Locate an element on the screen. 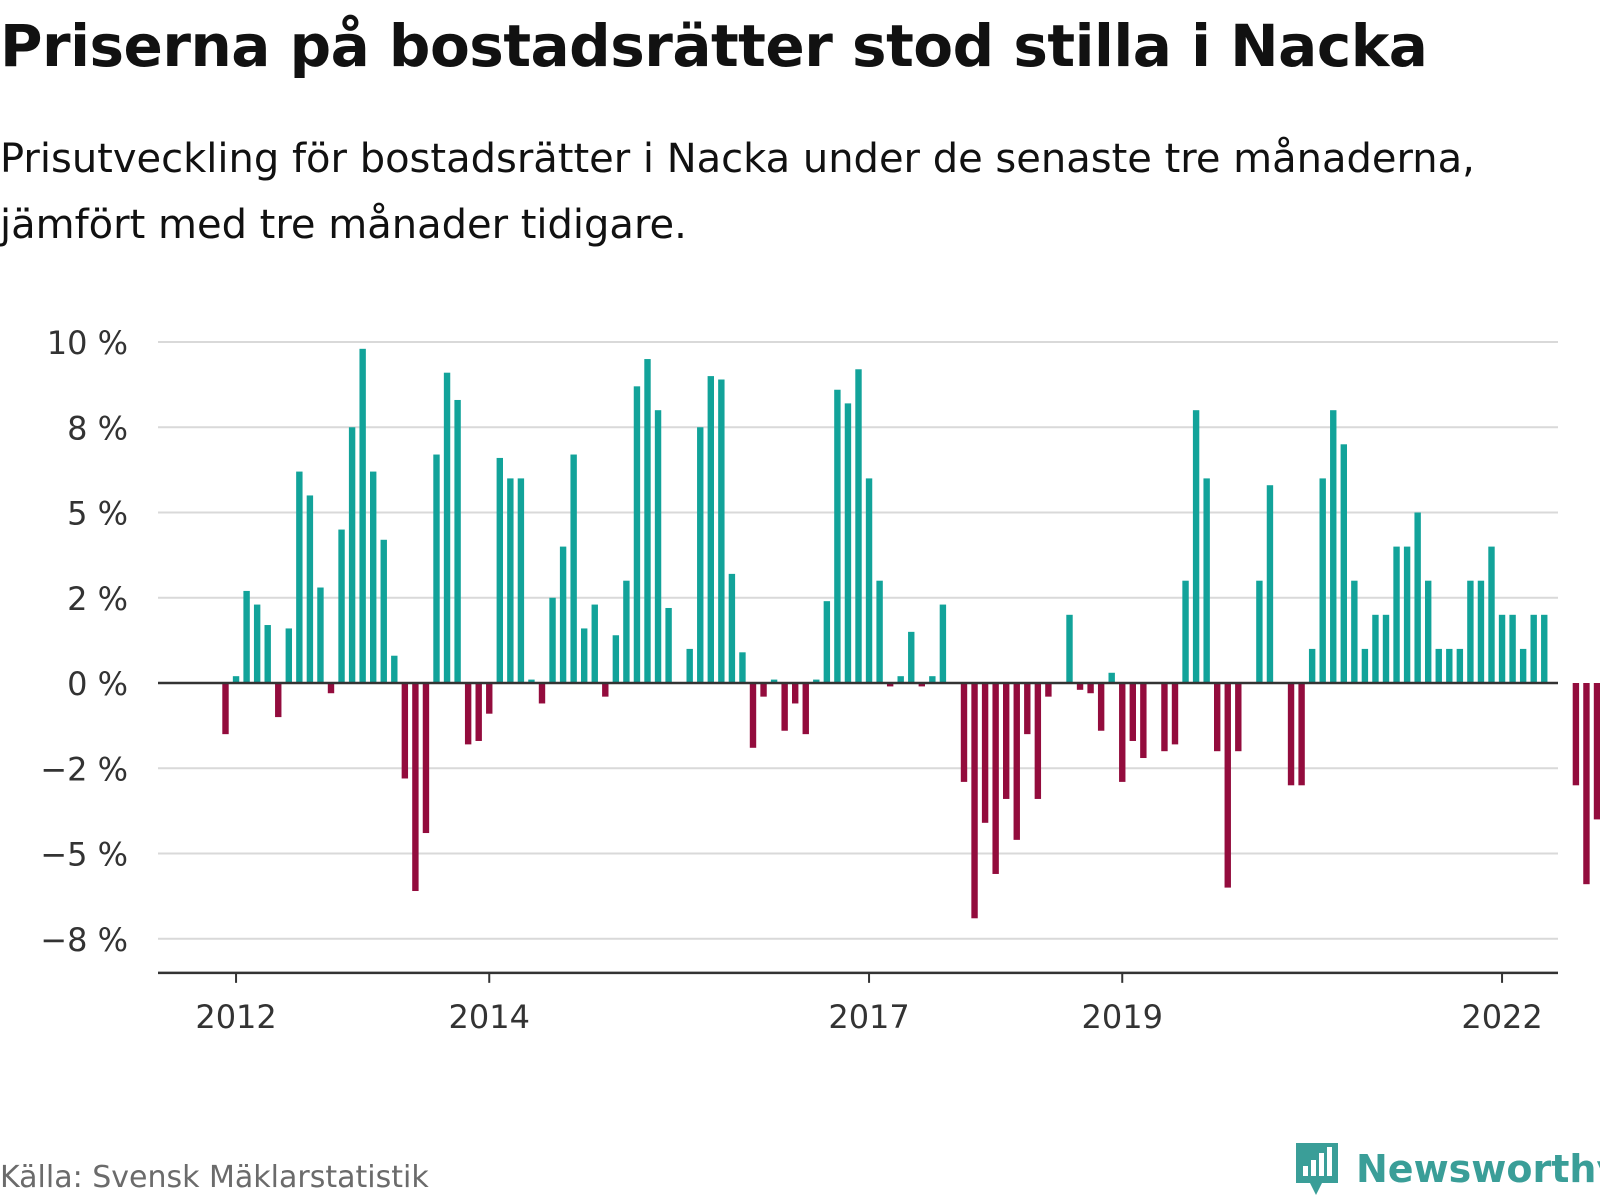 This screenshot has height=1200, width=1600. y-tick-label: 5 % is located at coordinates (97, 514).